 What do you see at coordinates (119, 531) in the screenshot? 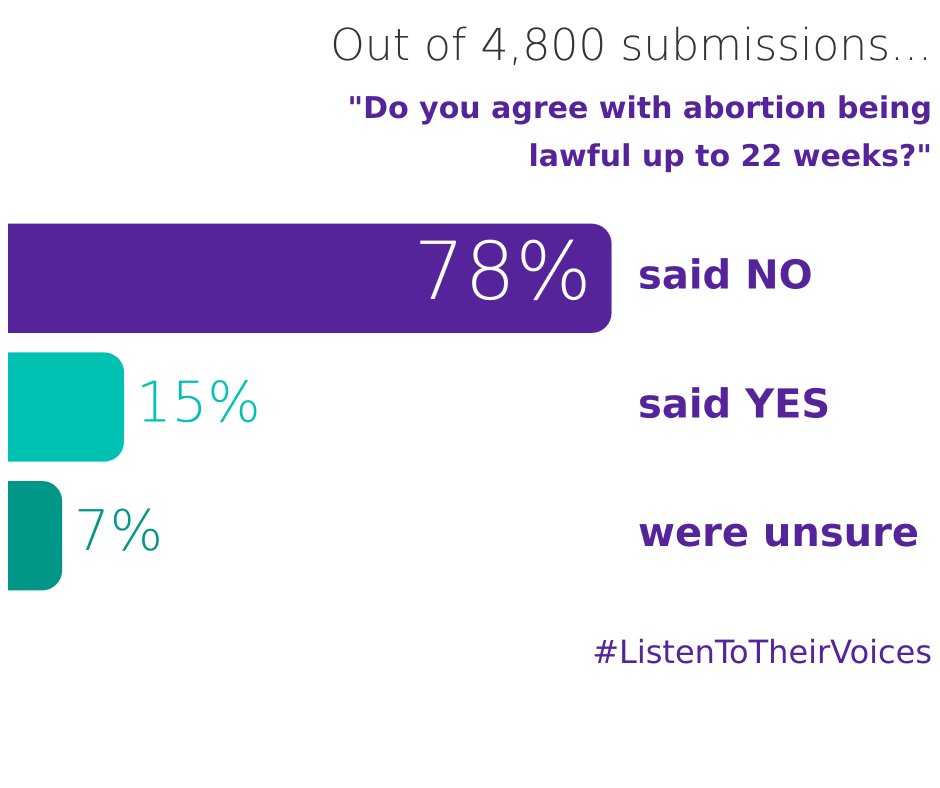
I see `data-label: 7%` at bounding box center [119, 531].